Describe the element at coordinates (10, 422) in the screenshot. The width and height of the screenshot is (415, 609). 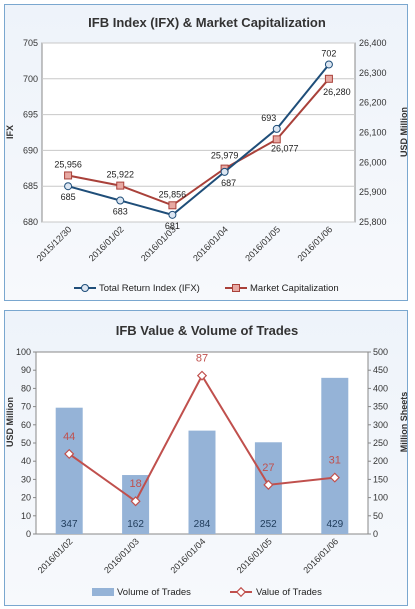
I see `chart2-ylabel: USD Million` at that location.